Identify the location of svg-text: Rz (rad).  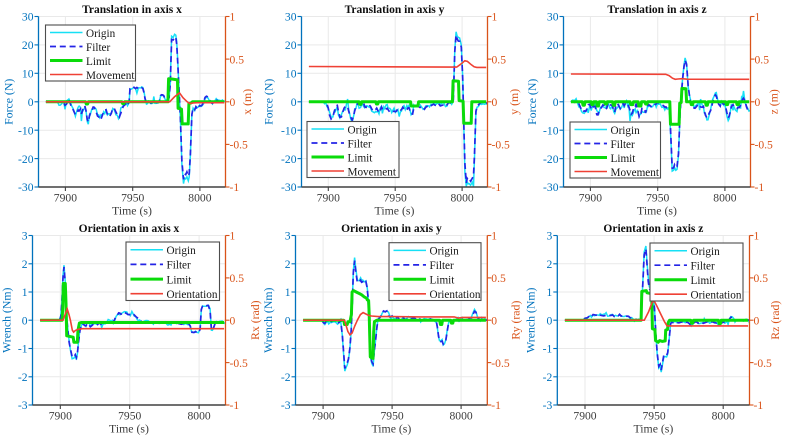
(775, 320).